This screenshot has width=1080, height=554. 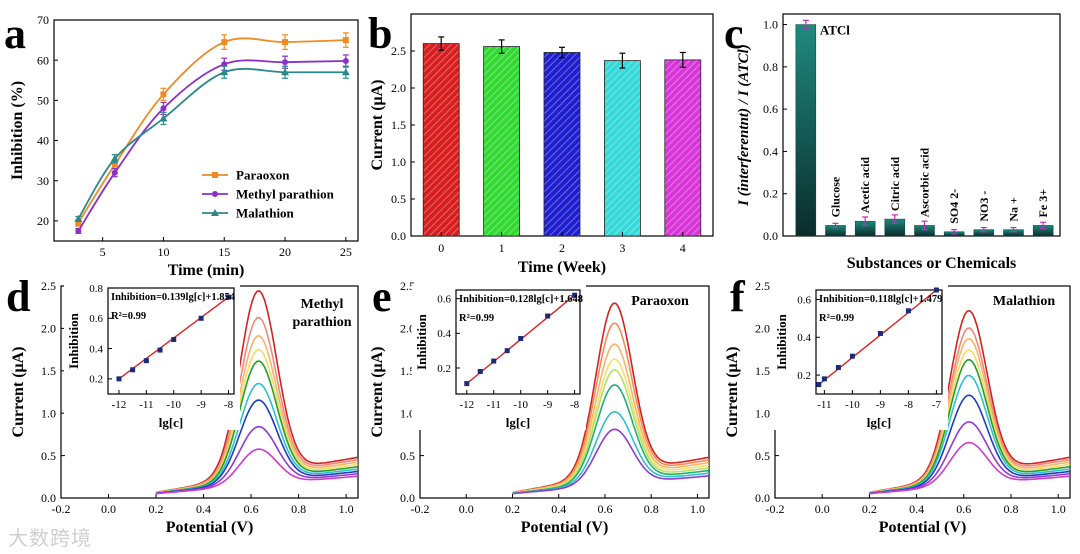 What do you see at coordinates (865, 185) in the screenshot?
I see `bar-label-c: Acetic acid` at bounding box center [865, 185].